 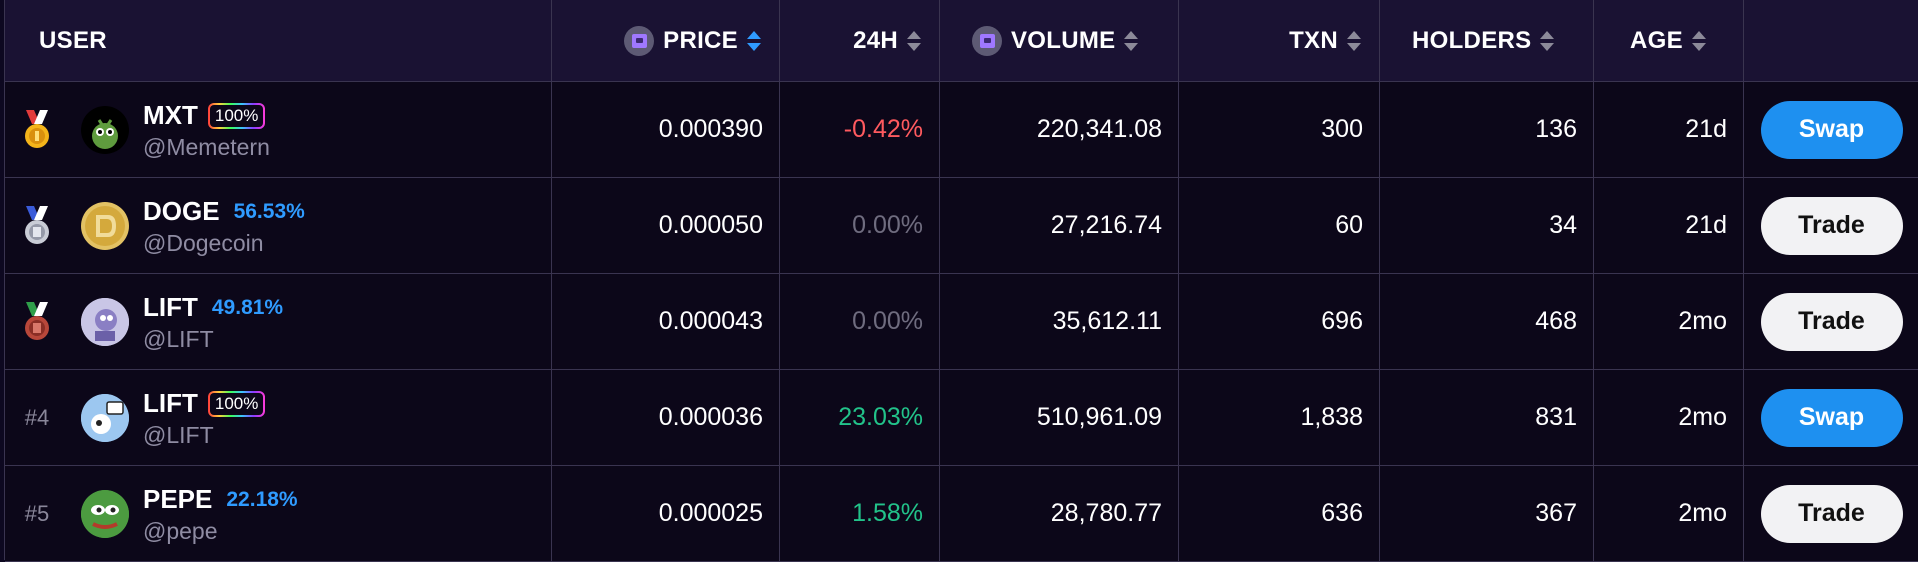 What do you see at coordinates (1487, 417) in the screenshot?
I see `holders-cell: 831` at bounding box center [1487, 417].